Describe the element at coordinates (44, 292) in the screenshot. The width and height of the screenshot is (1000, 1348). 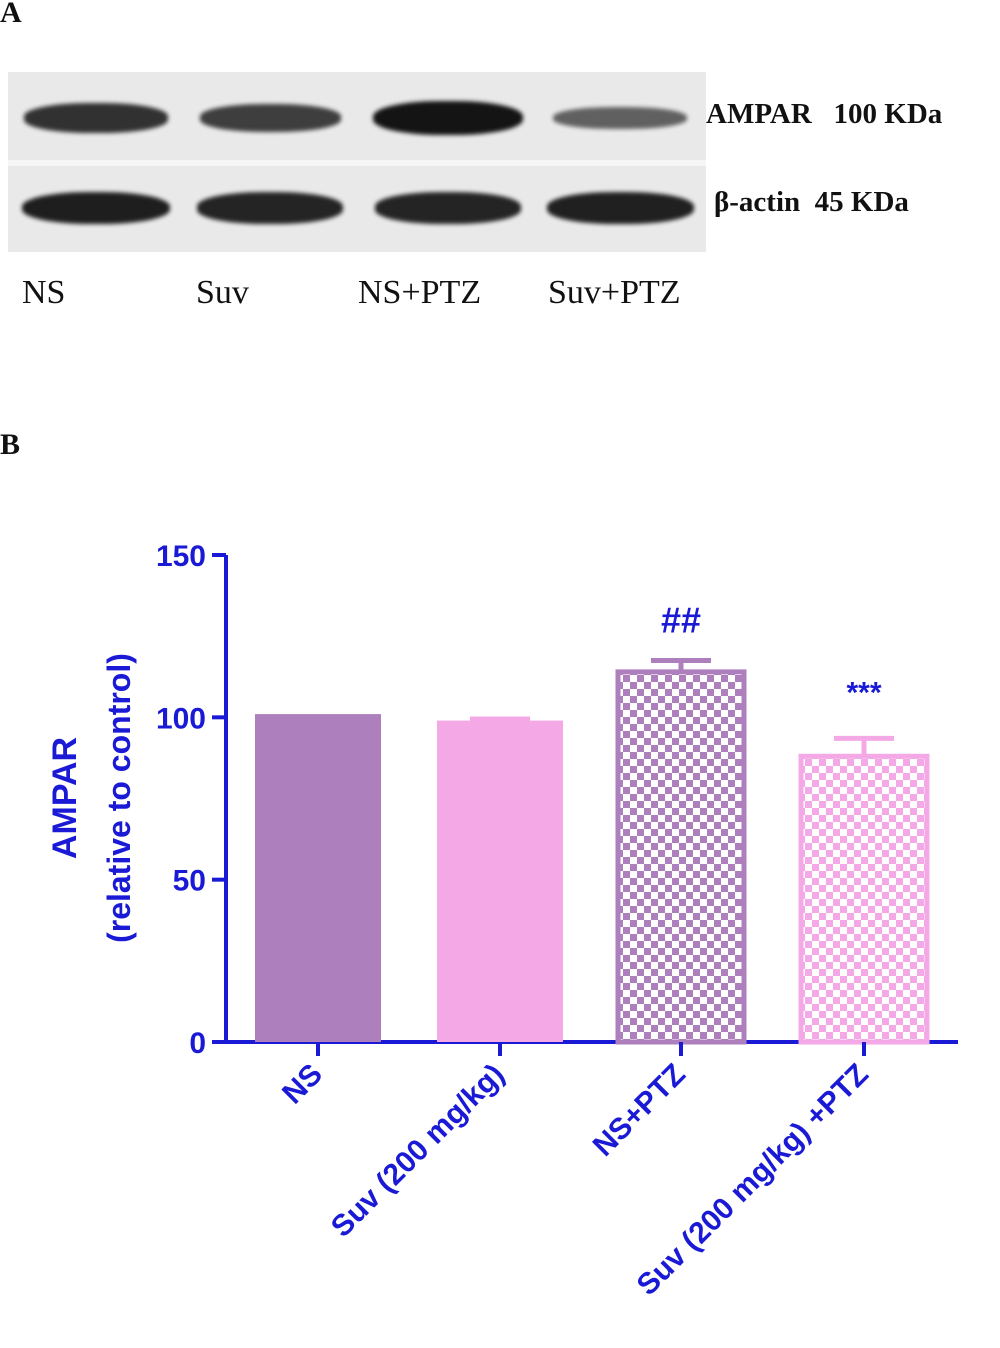
I see `lane-label-ns: NS` at that location.